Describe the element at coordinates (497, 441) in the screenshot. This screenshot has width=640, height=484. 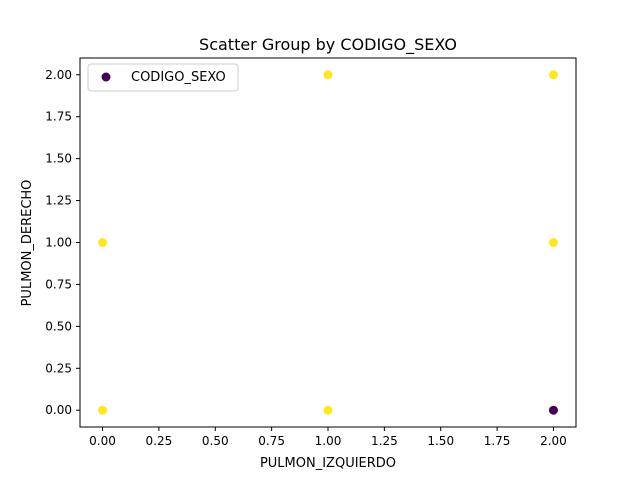
I see `x-tick-label: 1.75` at that location.